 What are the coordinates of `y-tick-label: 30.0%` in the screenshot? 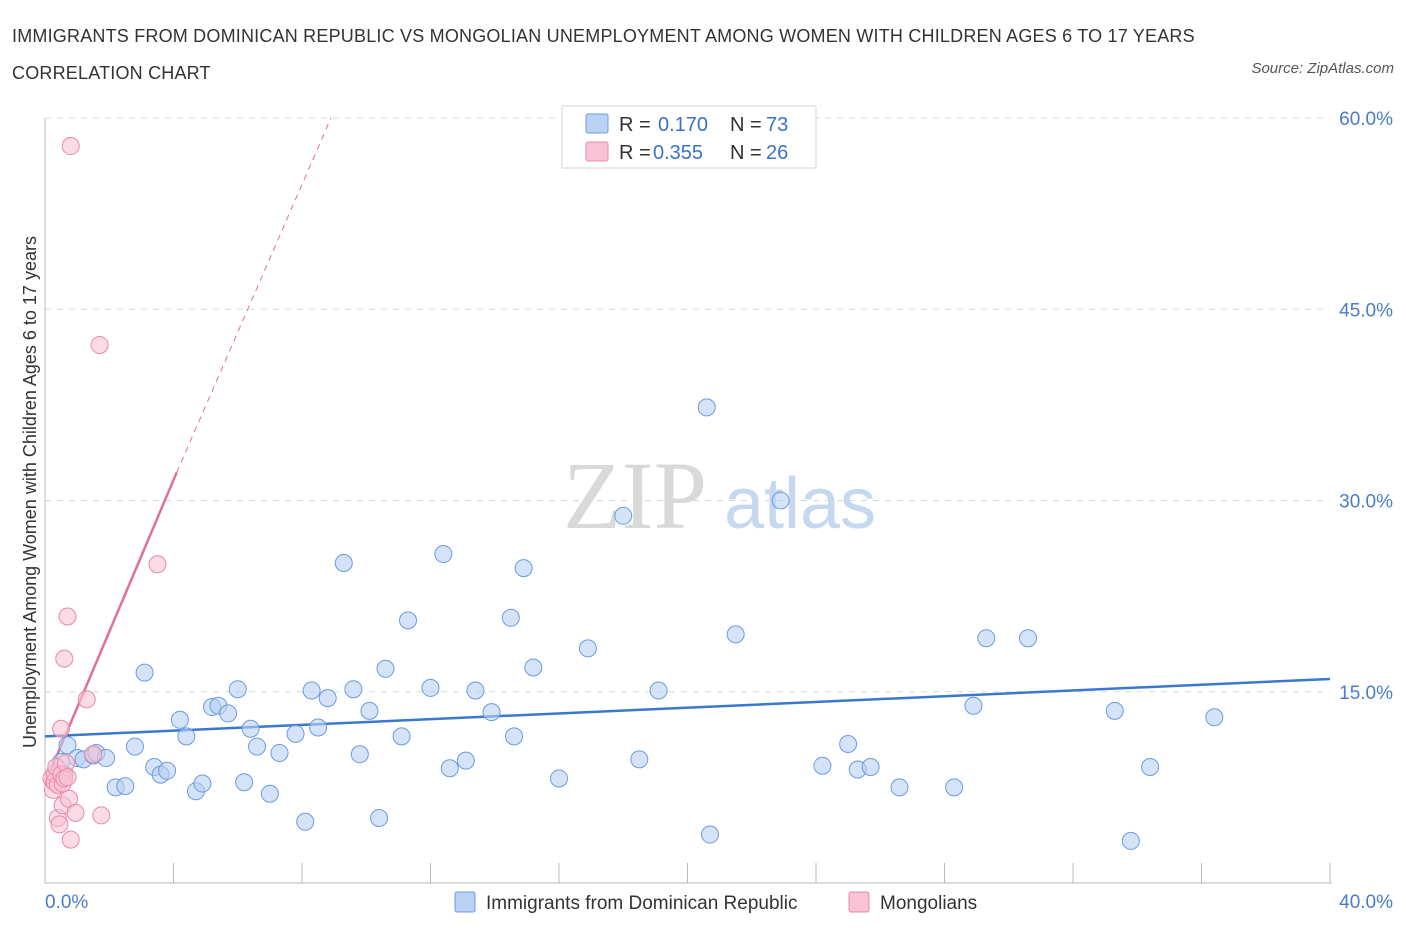 It's located at (1366, 502).